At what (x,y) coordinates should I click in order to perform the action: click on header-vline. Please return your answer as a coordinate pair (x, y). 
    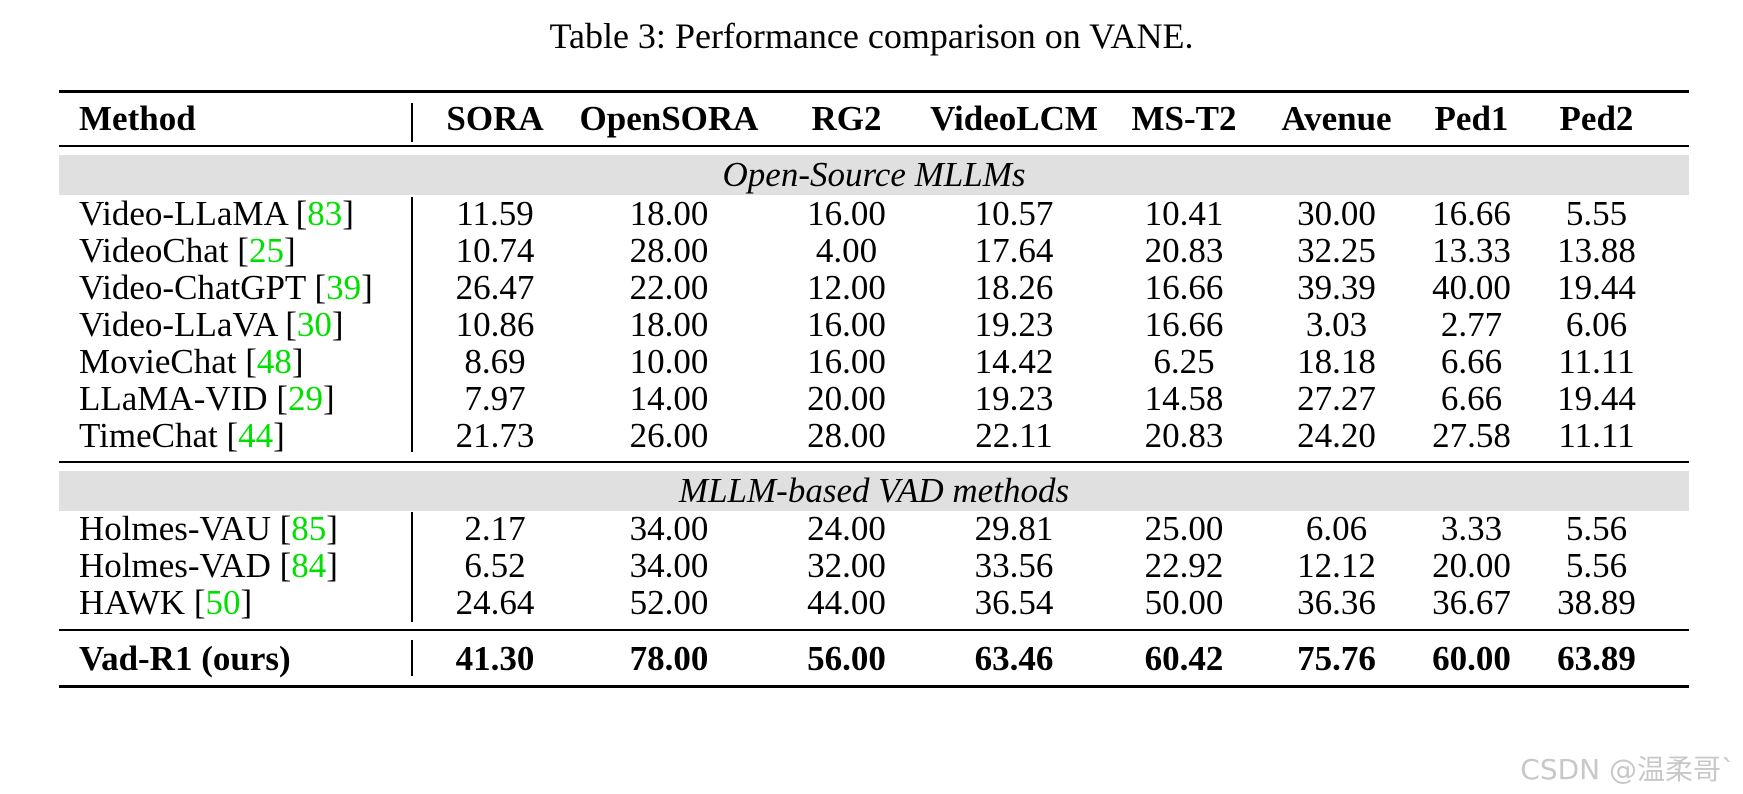
    Looking at the image, I should click on (412, 122).